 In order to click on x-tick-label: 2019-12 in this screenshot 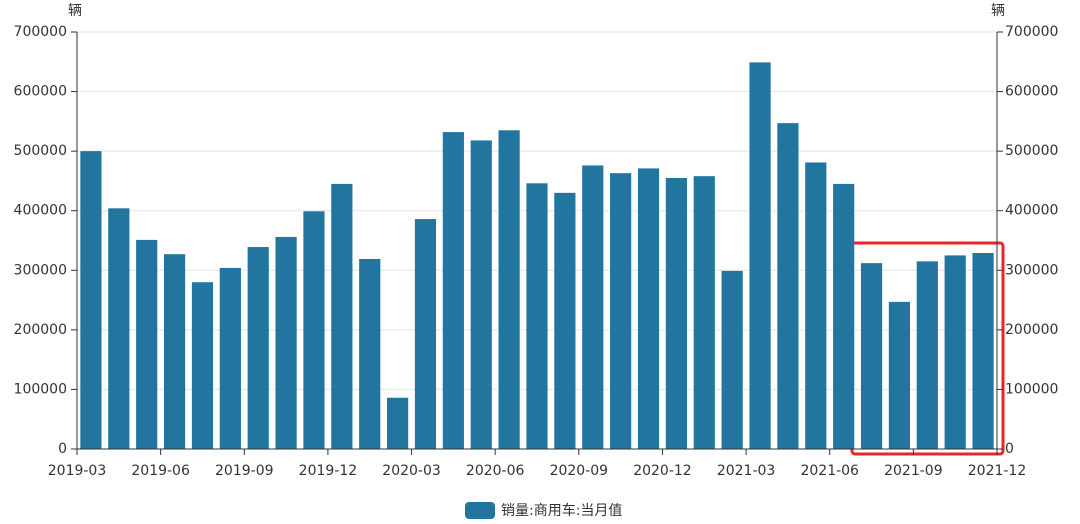, I will do `click(328, 471)`.